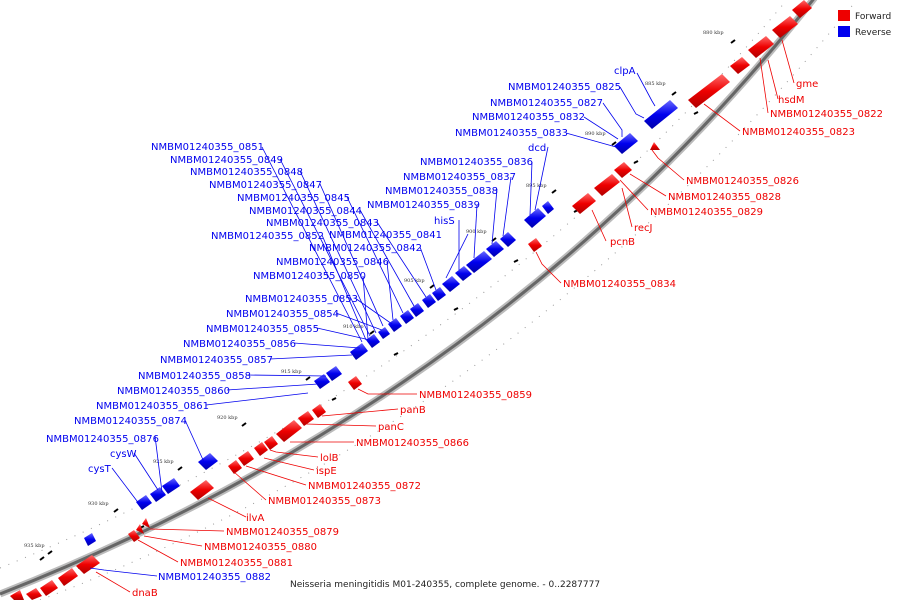 Image resolution: width=900 pixels, height=600 pixels. What do you see at coordinates (282, 314) in the screenshot?
I see `gene-label: NMBM01240355_0854` at bounding box center [282, 314].